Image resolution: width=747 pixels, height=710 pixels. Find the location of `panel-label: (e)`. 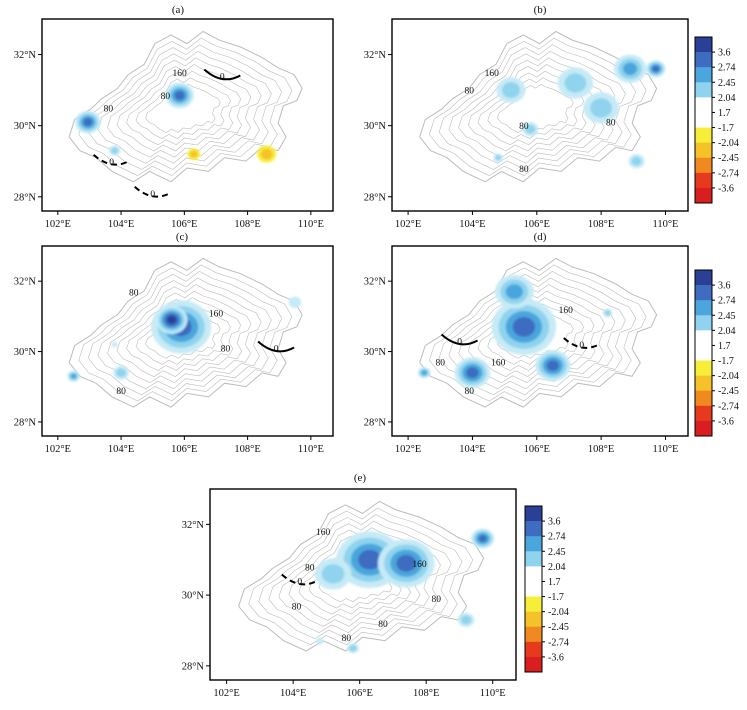

panel-label: (e) is located at coordinates (360, 478).